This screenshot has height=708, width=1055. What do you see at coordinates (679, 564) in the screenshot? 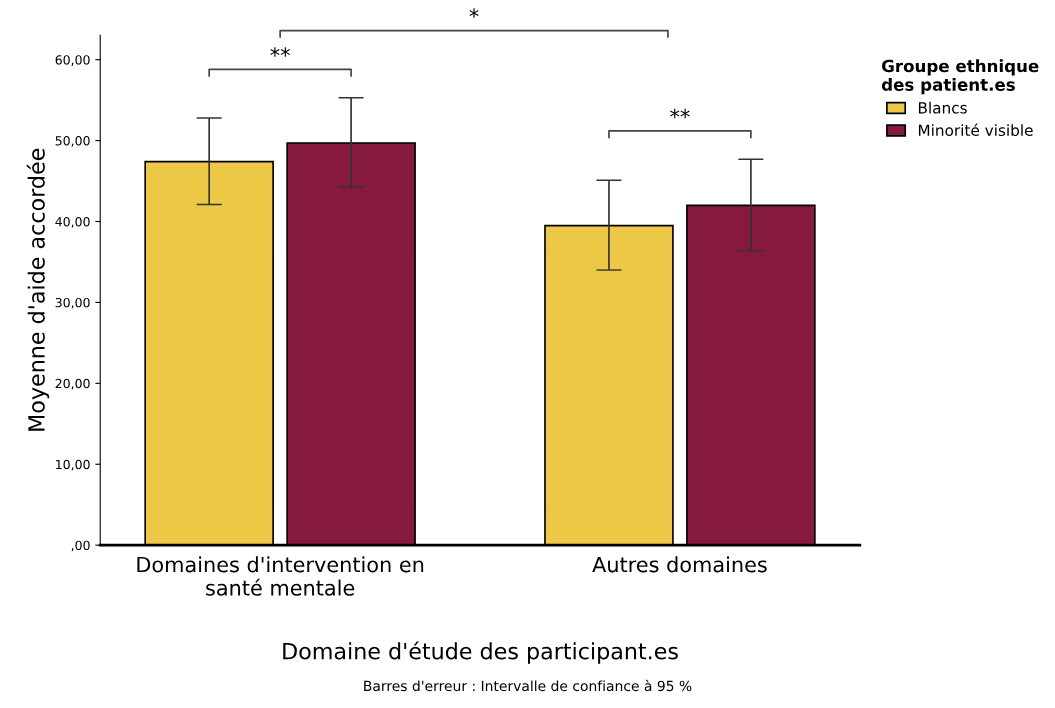
I see `x-tick-label: Autres domaines` at bounding box center [679, 564].